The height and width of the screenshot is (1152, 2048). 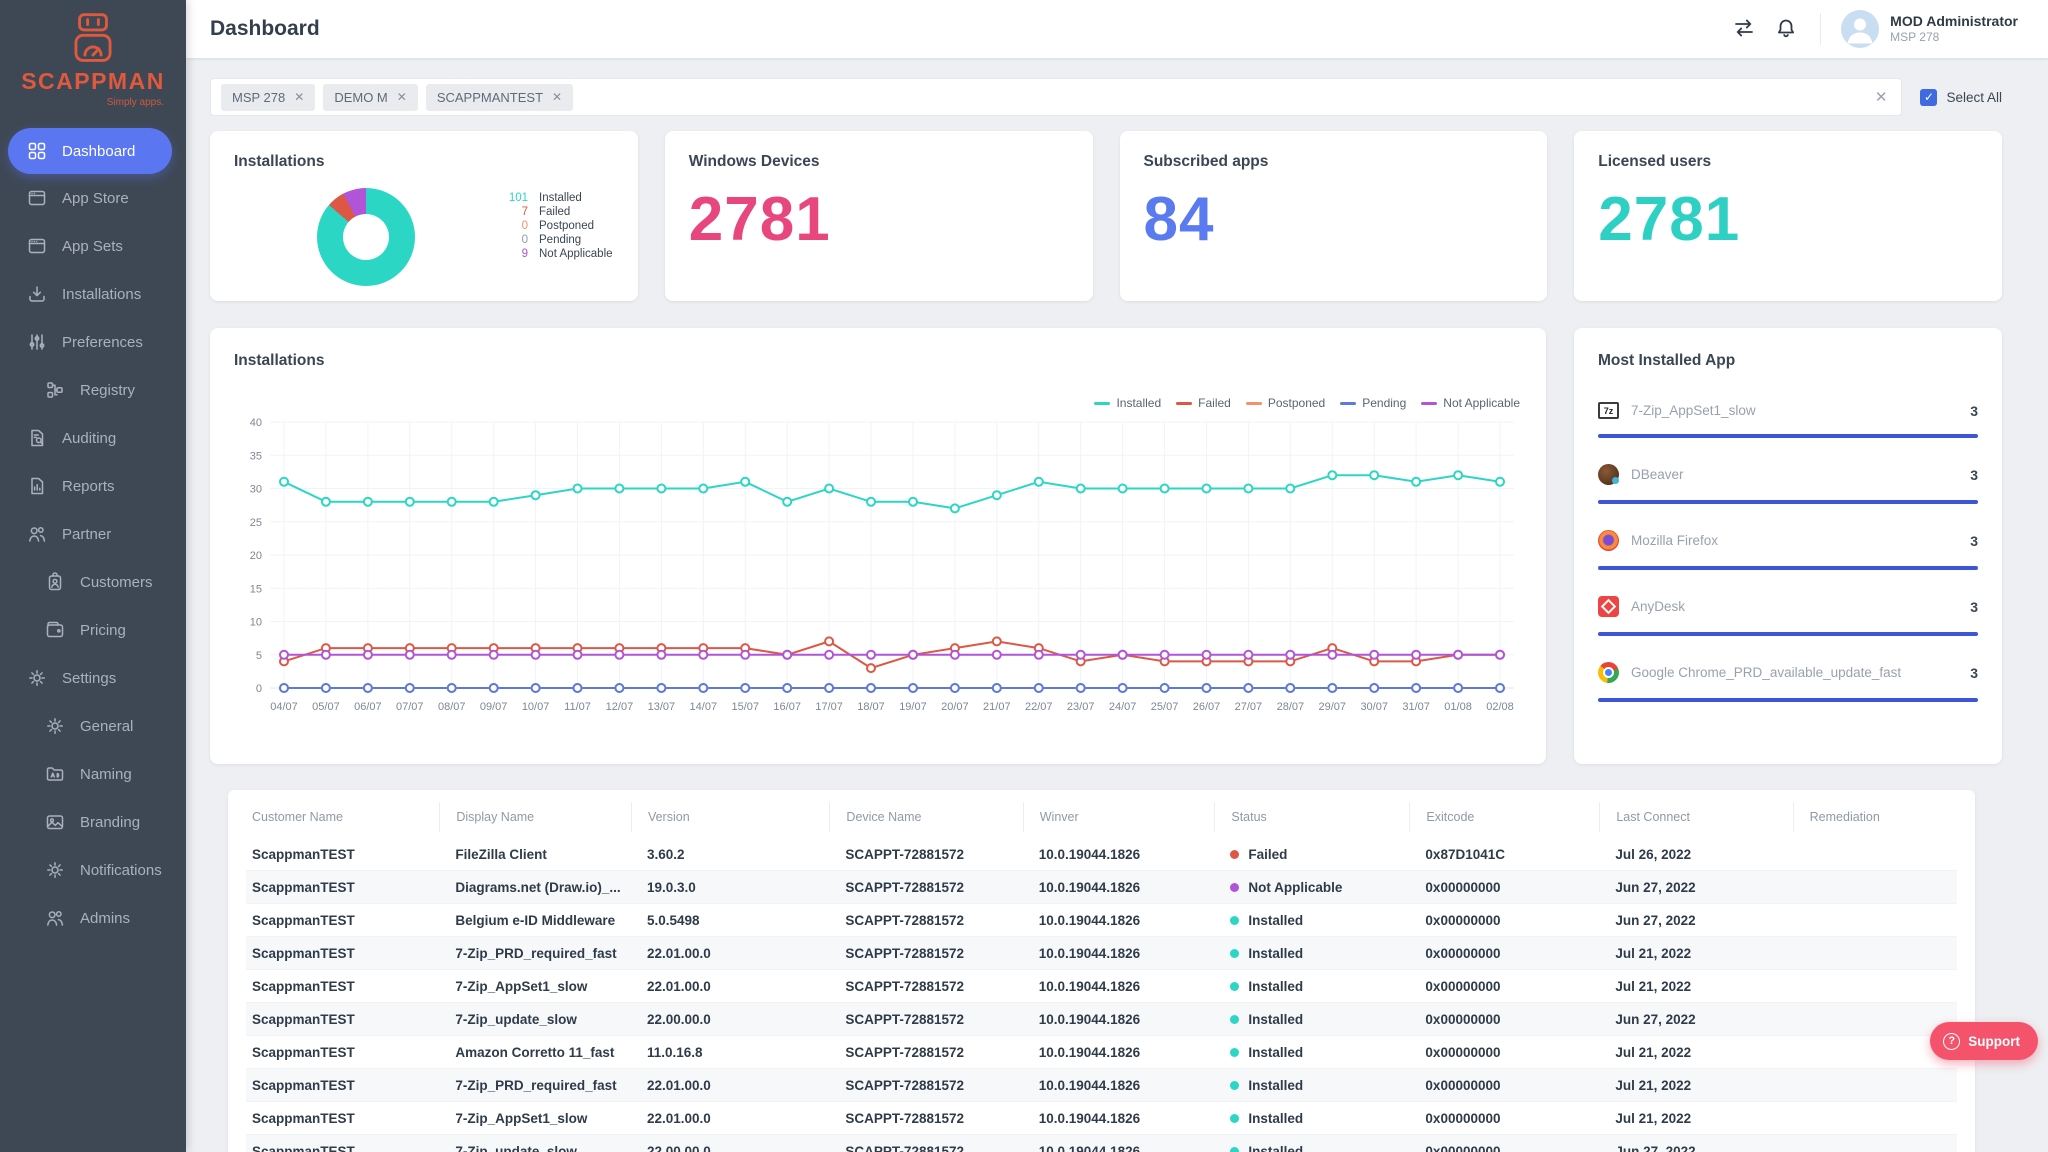 What do you see at coordinates (1788, 420) in the screenshot?
I see `most-installed-item-7-zip-appset1-slow: 7z 7-Zip_AppSet1_slow 3` at bounding box center [1788, 420].